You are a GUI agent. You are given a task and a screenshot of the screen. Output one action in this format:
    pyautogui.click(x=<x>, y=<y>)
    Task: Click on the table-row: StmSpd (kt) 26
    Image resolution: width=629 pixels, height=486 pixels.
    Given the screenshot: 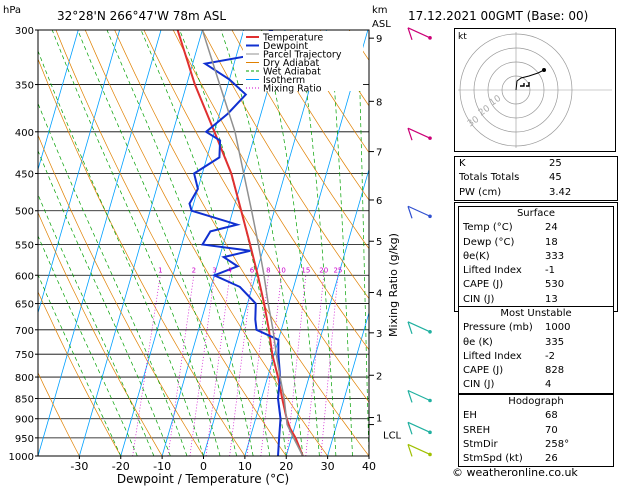 What is the action you would take?
    pyautogui.click(x=536, y=459)
    